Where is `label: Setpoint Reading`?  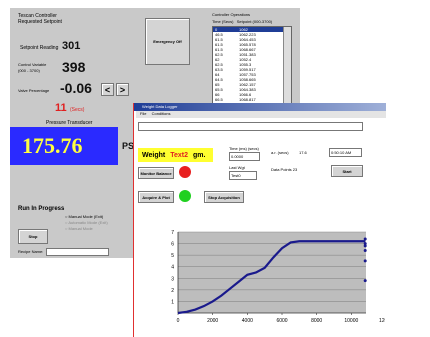
label: Setpoint Reading is located at coordinates (39, 48).